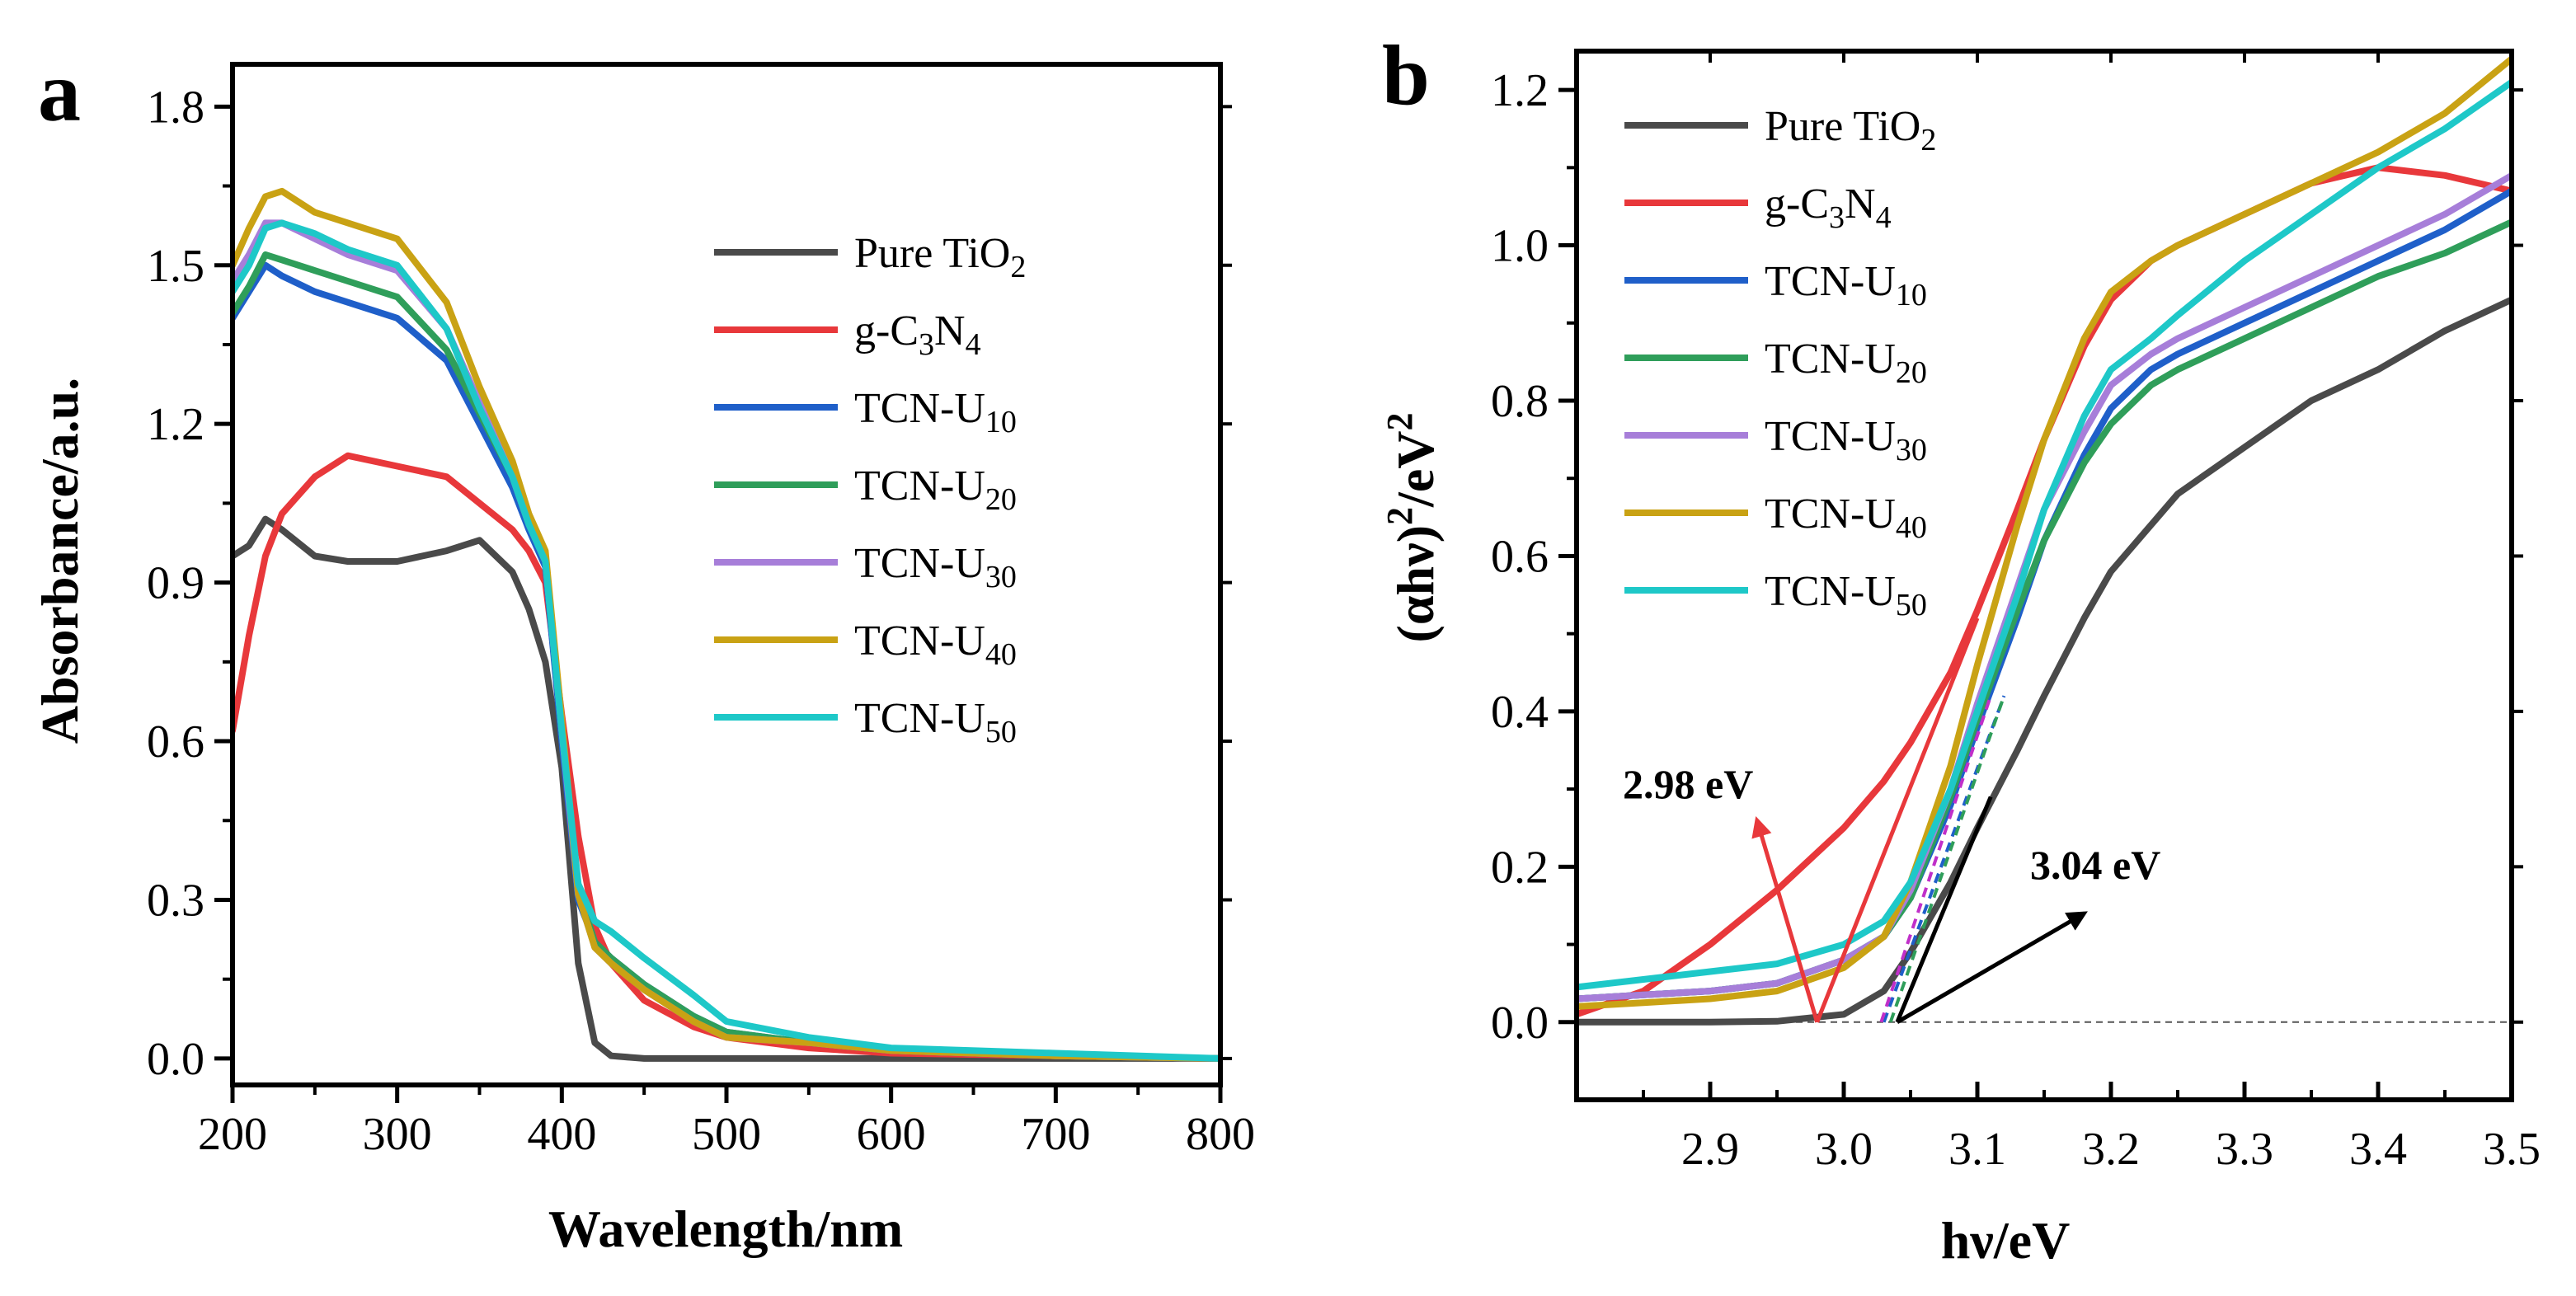 This screenshot has width=2576, height=1296. I want to click on panel-b-ytick-label: 0.0, so click(1520, 1024).